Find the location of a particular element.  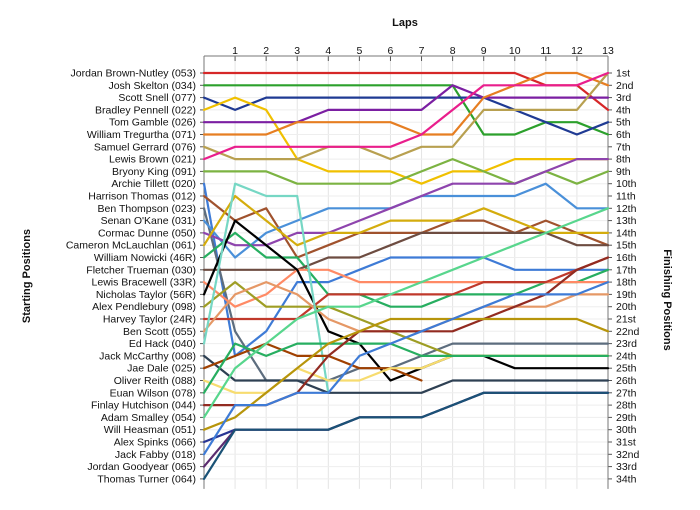

y-axis-right-title: Finishing Positions is located at coordinates (667, 299).